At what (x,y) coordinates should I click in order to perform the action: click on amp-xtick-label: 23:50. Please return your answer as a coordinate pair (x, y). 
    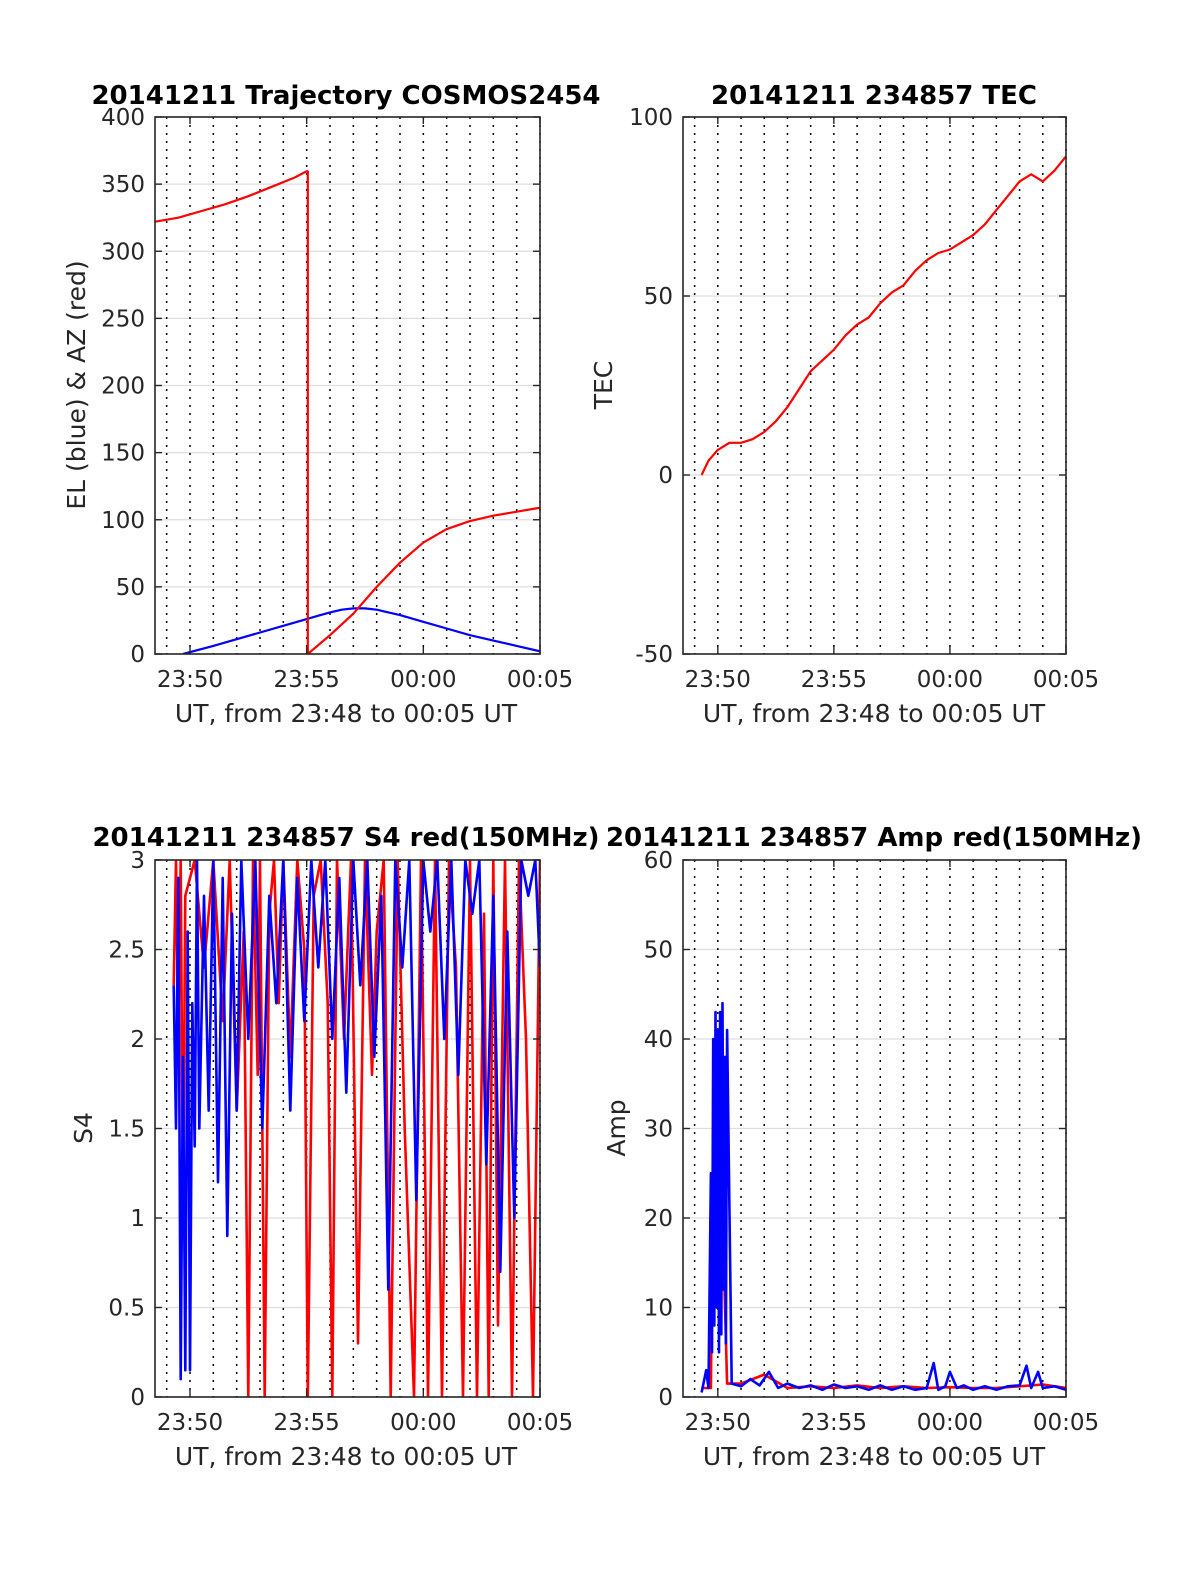
    Looking at the image, I should click on (718, 1423).